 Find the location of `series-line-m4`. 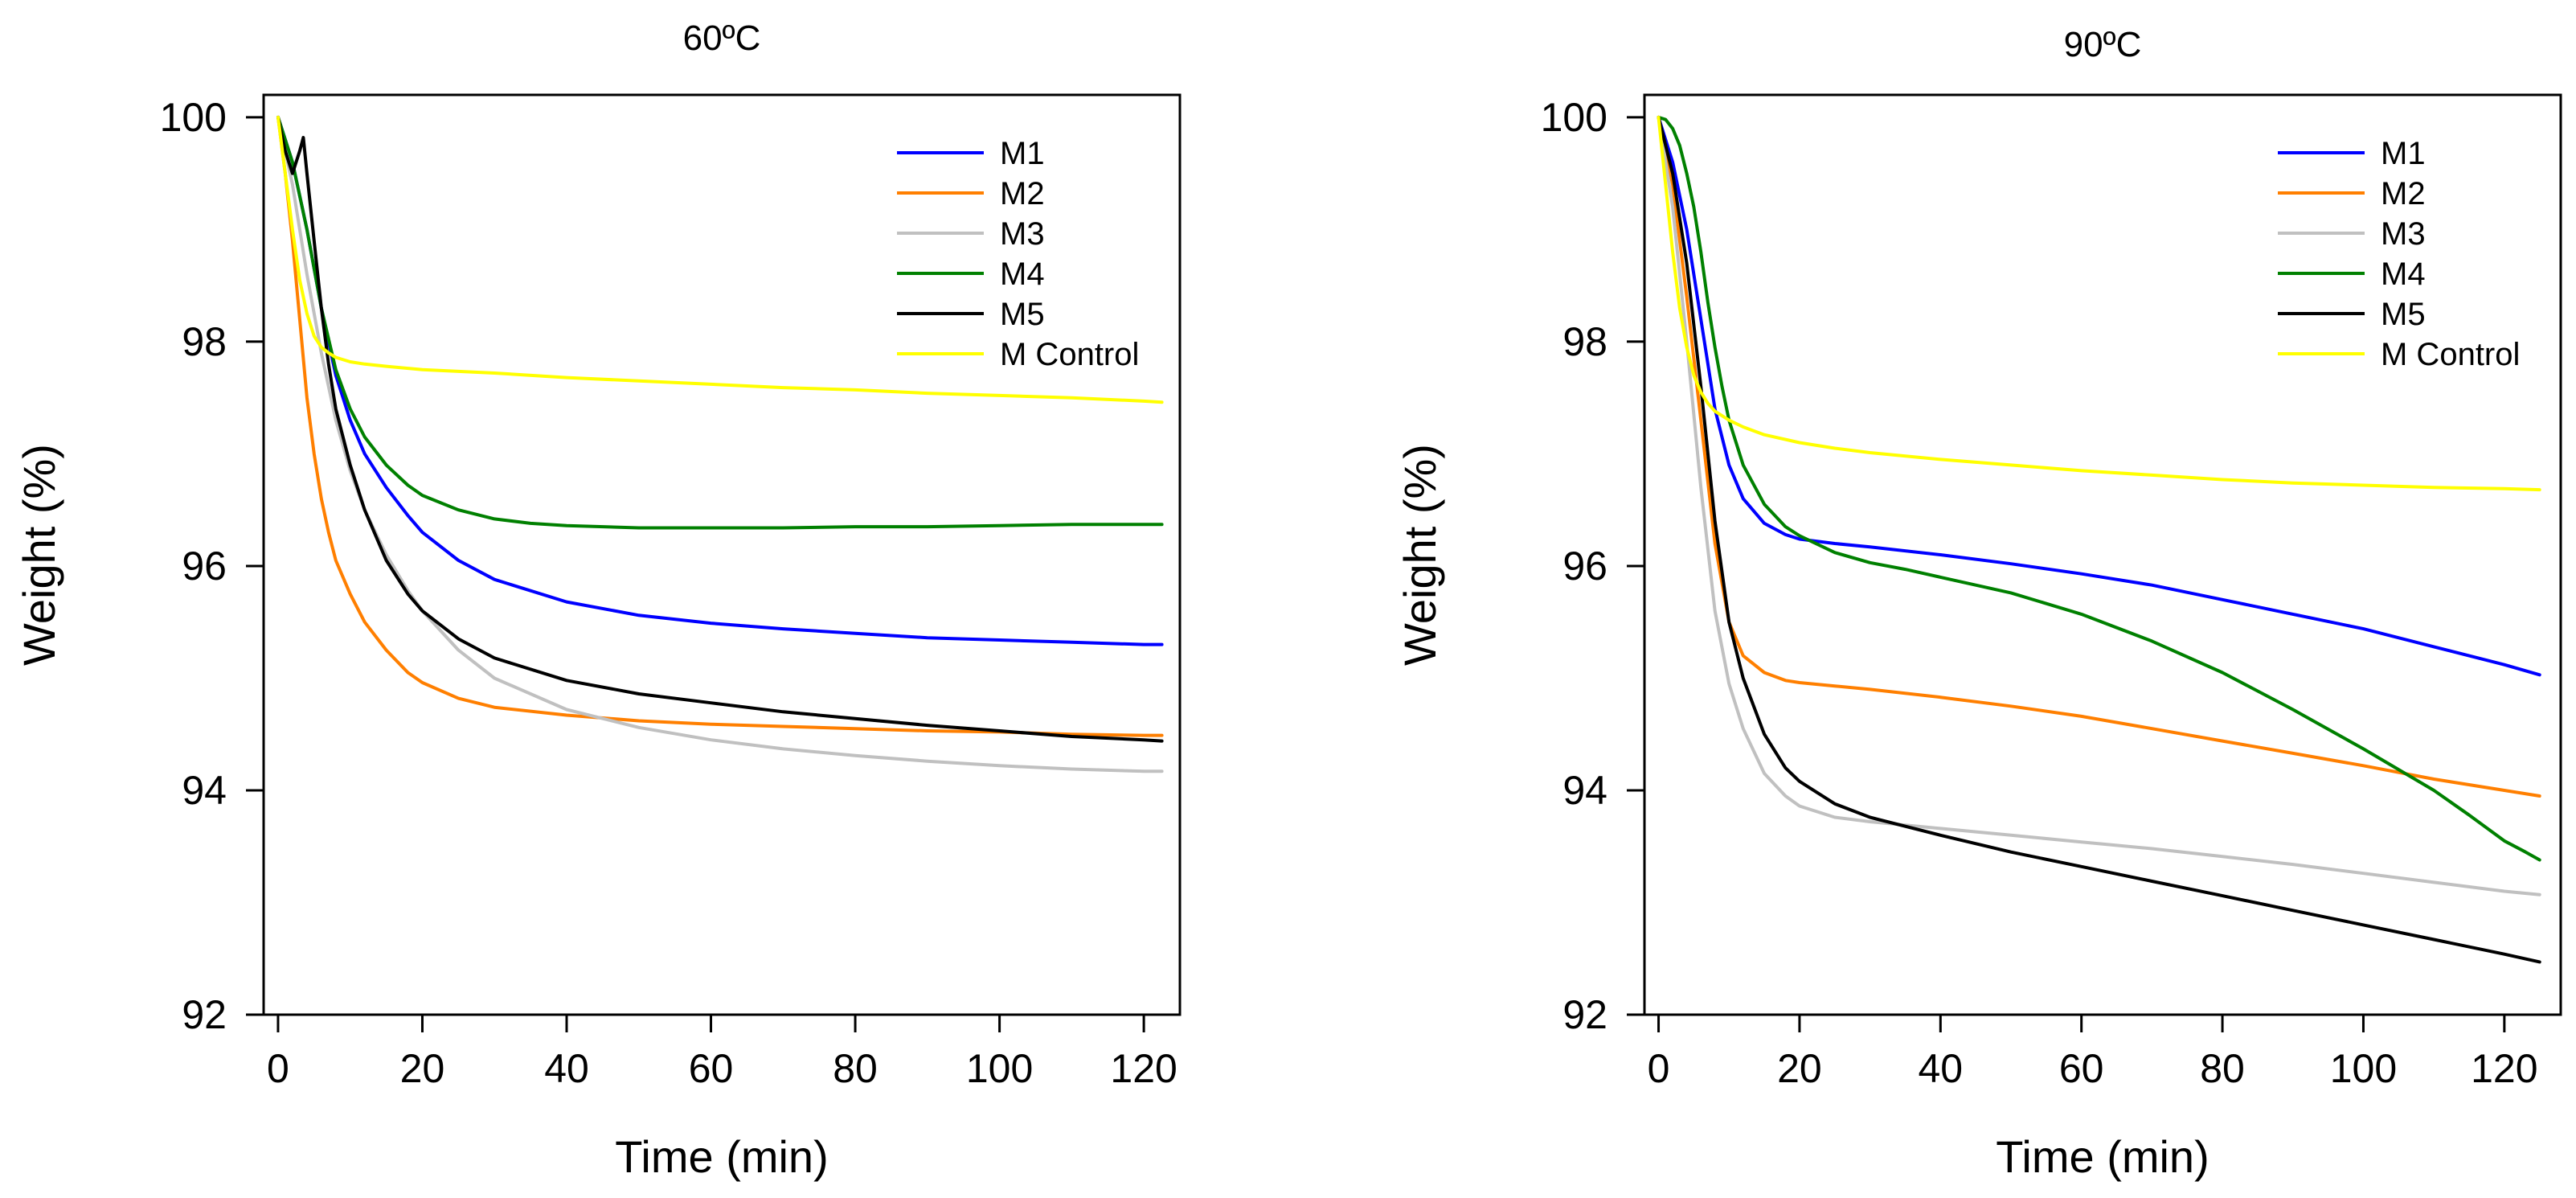

series-line-m4 is located at coordinates (720, 322).